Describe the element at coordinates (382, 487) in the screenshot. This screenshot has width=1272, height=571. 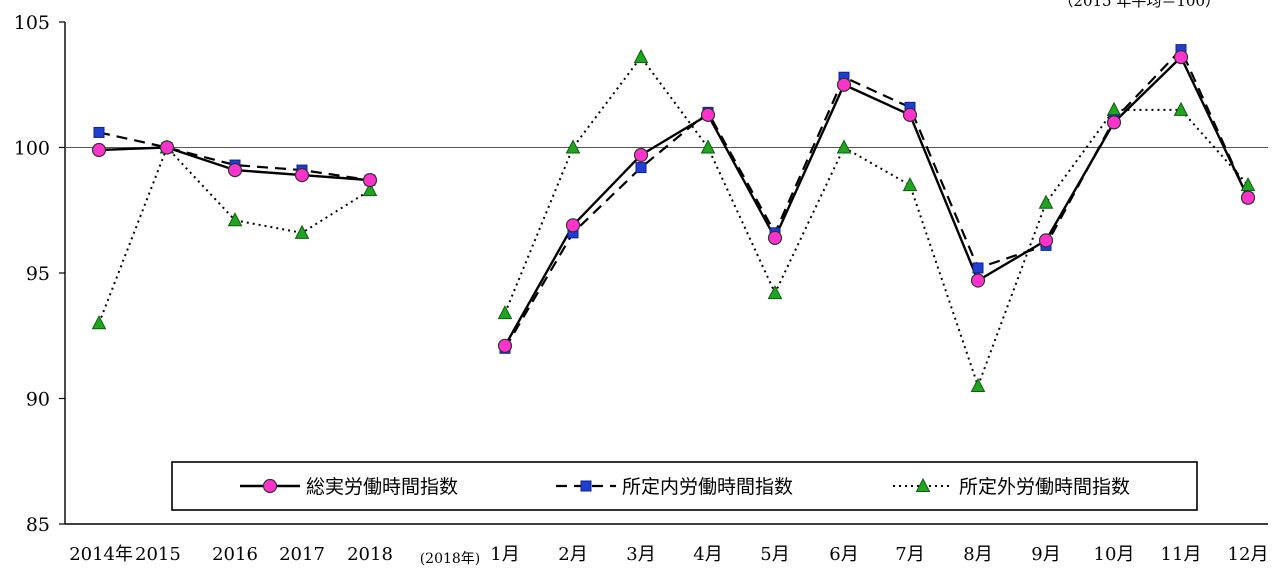
I see `legend-label: 総実労働時間指数` at that location.